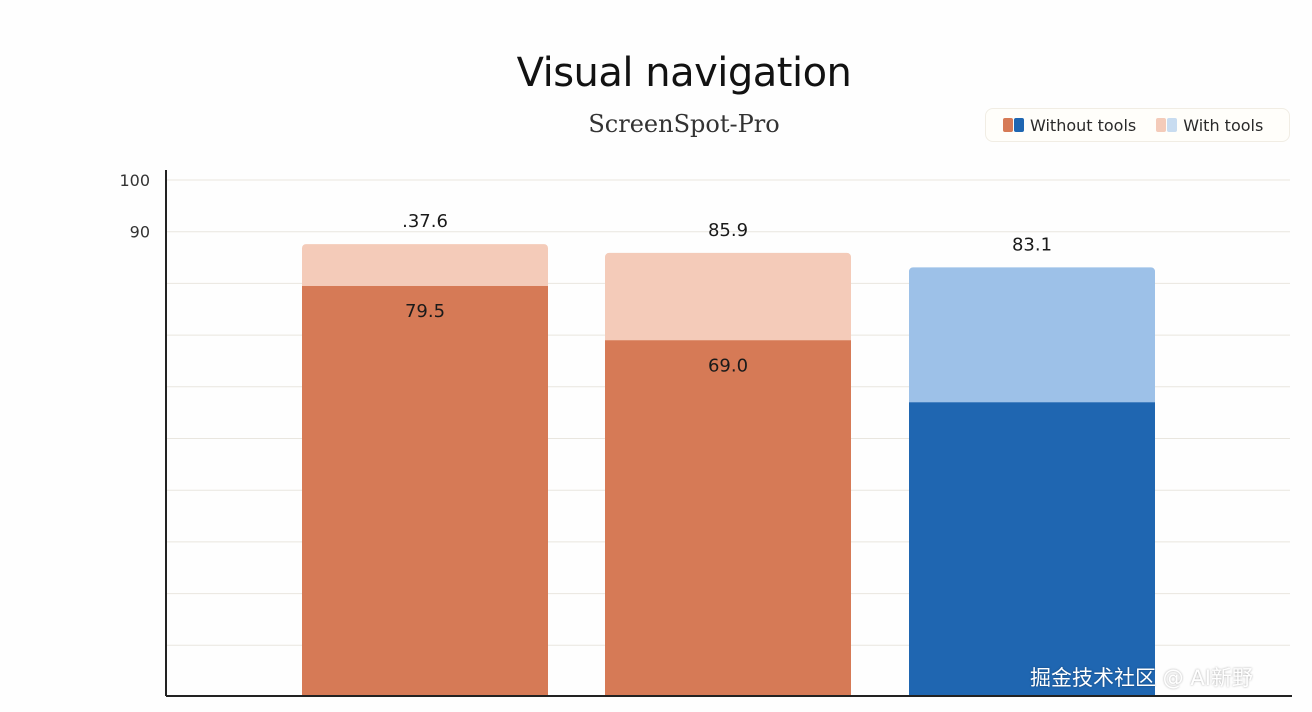 Image resolution: width=1312 pixels, height=712 pixels. Describe the element at coordinates (1019, 125) in the screenshot. I see `legend-swatch-blue` at that location.